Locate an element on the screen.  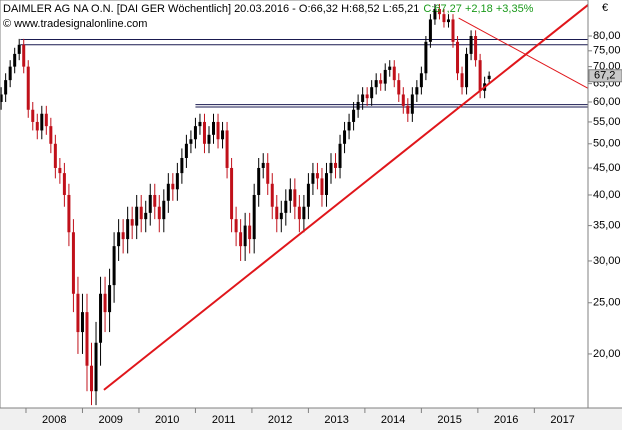
y-tick-label: 50,00 is located at coordinates (607, 144).